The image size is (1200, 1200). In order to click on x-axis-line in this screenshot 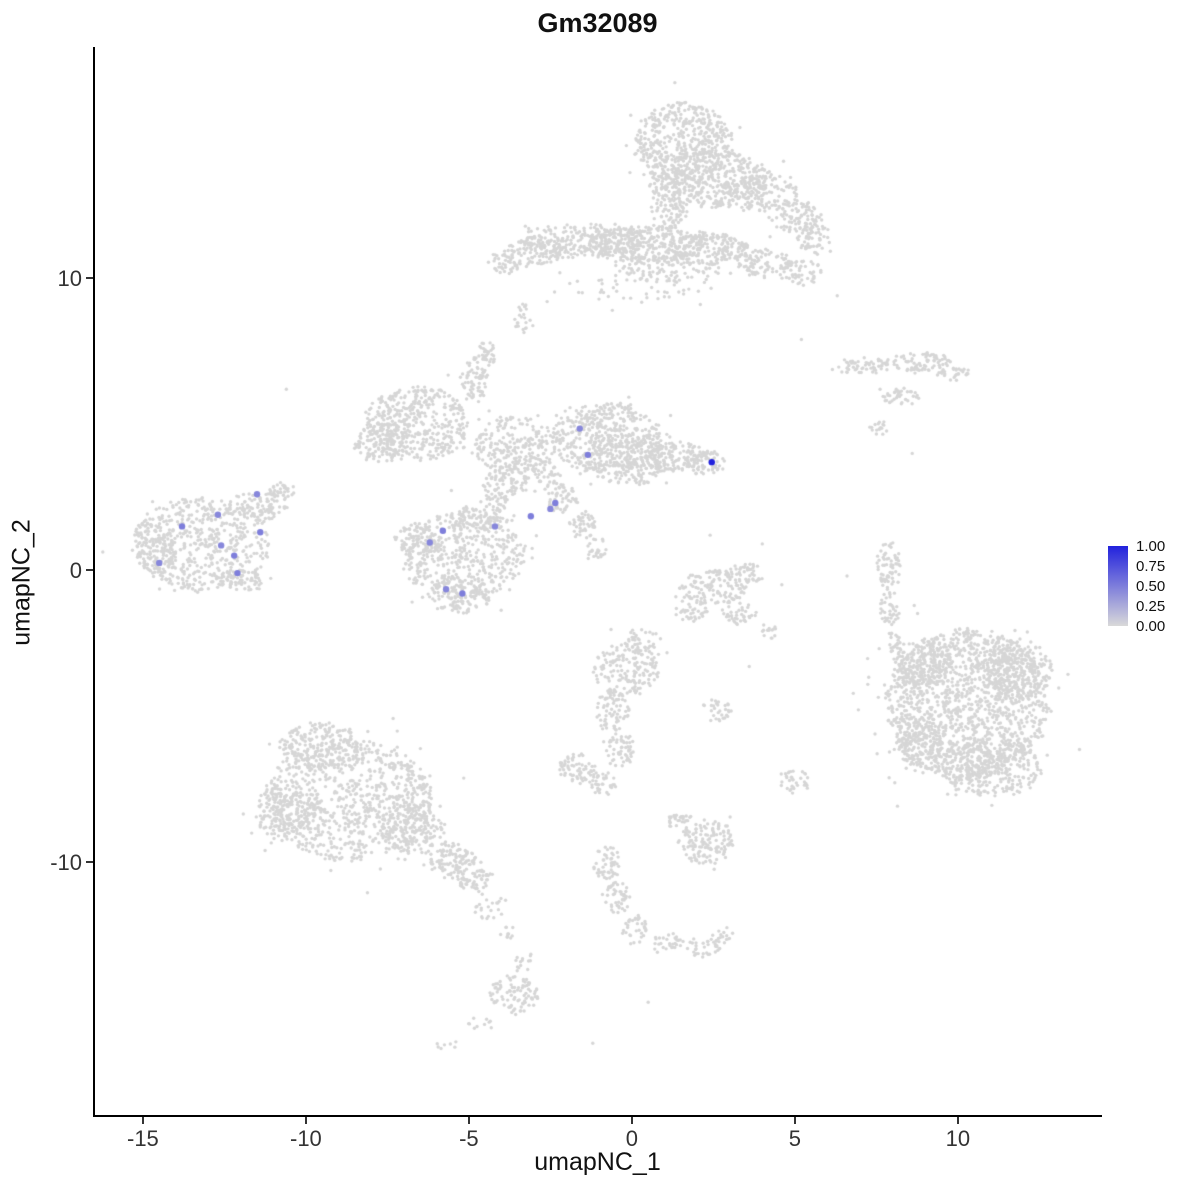, I will do `click(597, 1116)`.